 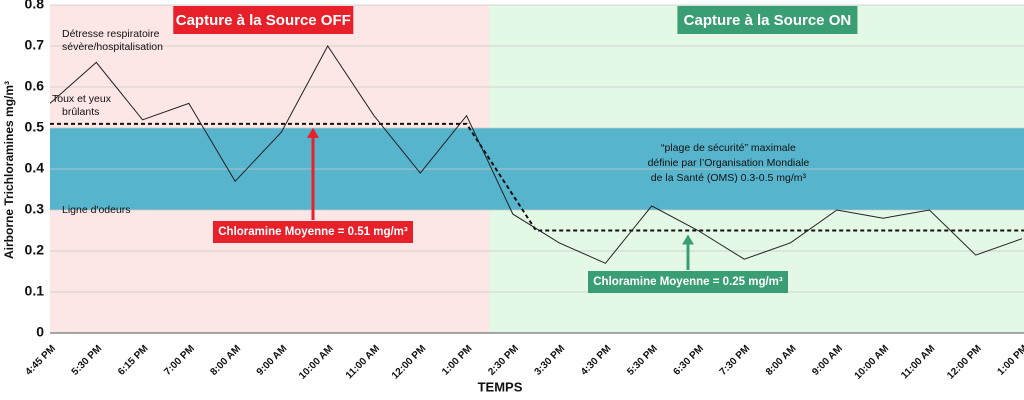 What do you see at coordinates (80, 112) in the screenshot?
I see `level-note: brûlants` at bounding box center [80, 112].